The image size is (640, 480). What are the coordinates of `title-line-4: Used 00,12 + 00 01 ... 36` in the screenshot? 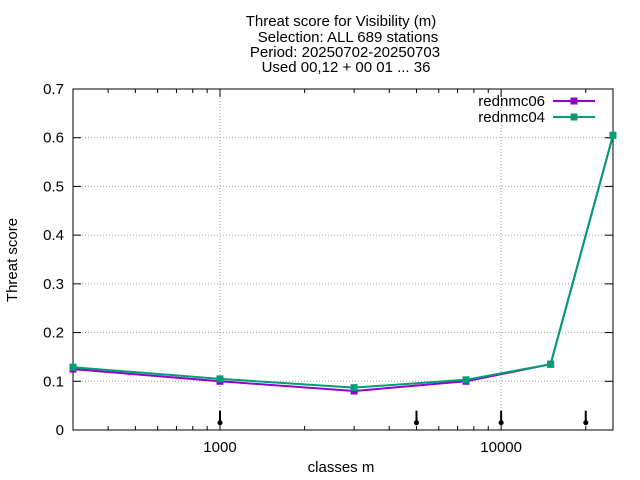 It's located at (346, 67).